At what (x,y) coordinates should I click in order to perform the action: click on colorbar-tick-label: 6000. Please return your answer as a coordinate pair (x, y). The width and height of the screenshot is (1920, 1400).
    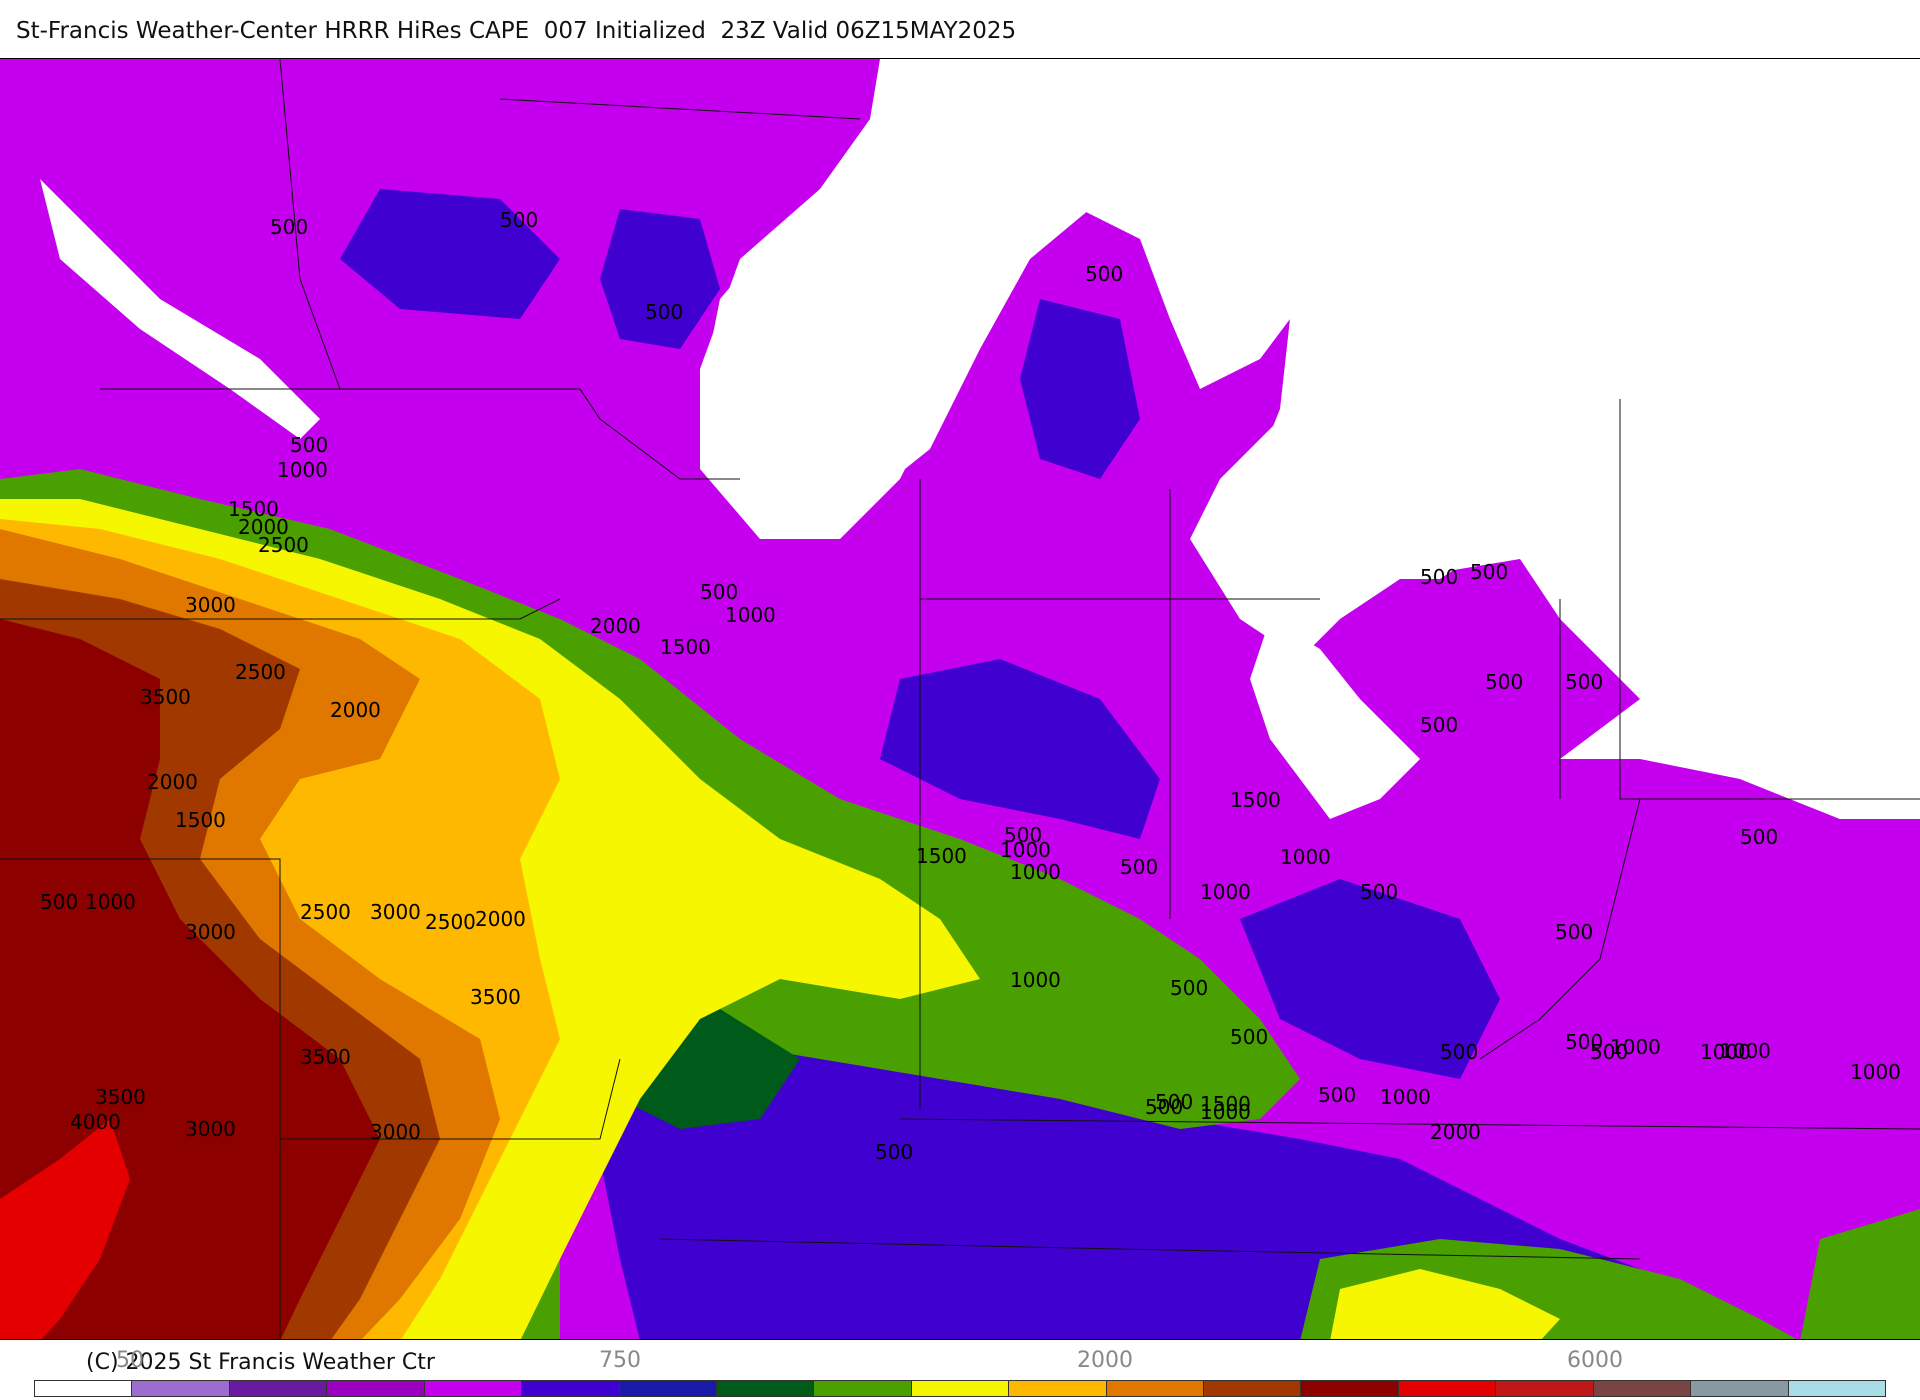
    Looking at the image, I should click on (1595, 1360).